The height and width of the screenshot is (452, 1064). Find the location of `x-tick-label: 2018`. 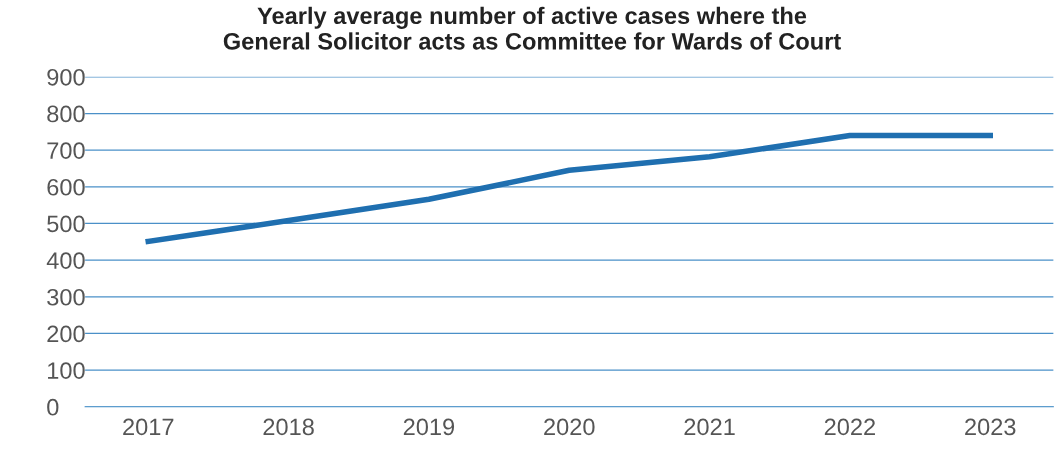

x-tick-label: 2018 is located at coordinates (288, 427).